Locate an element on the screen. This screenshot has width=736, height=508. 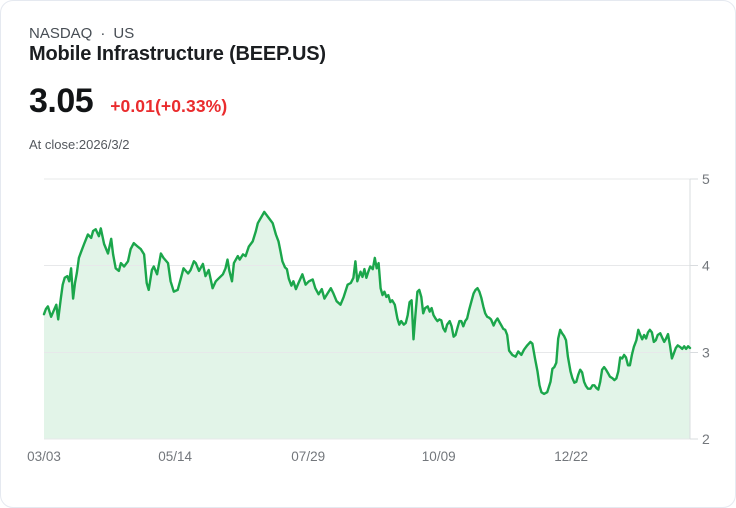
exchange-row: NASDAQ · US is located at coordinates (81, 33).